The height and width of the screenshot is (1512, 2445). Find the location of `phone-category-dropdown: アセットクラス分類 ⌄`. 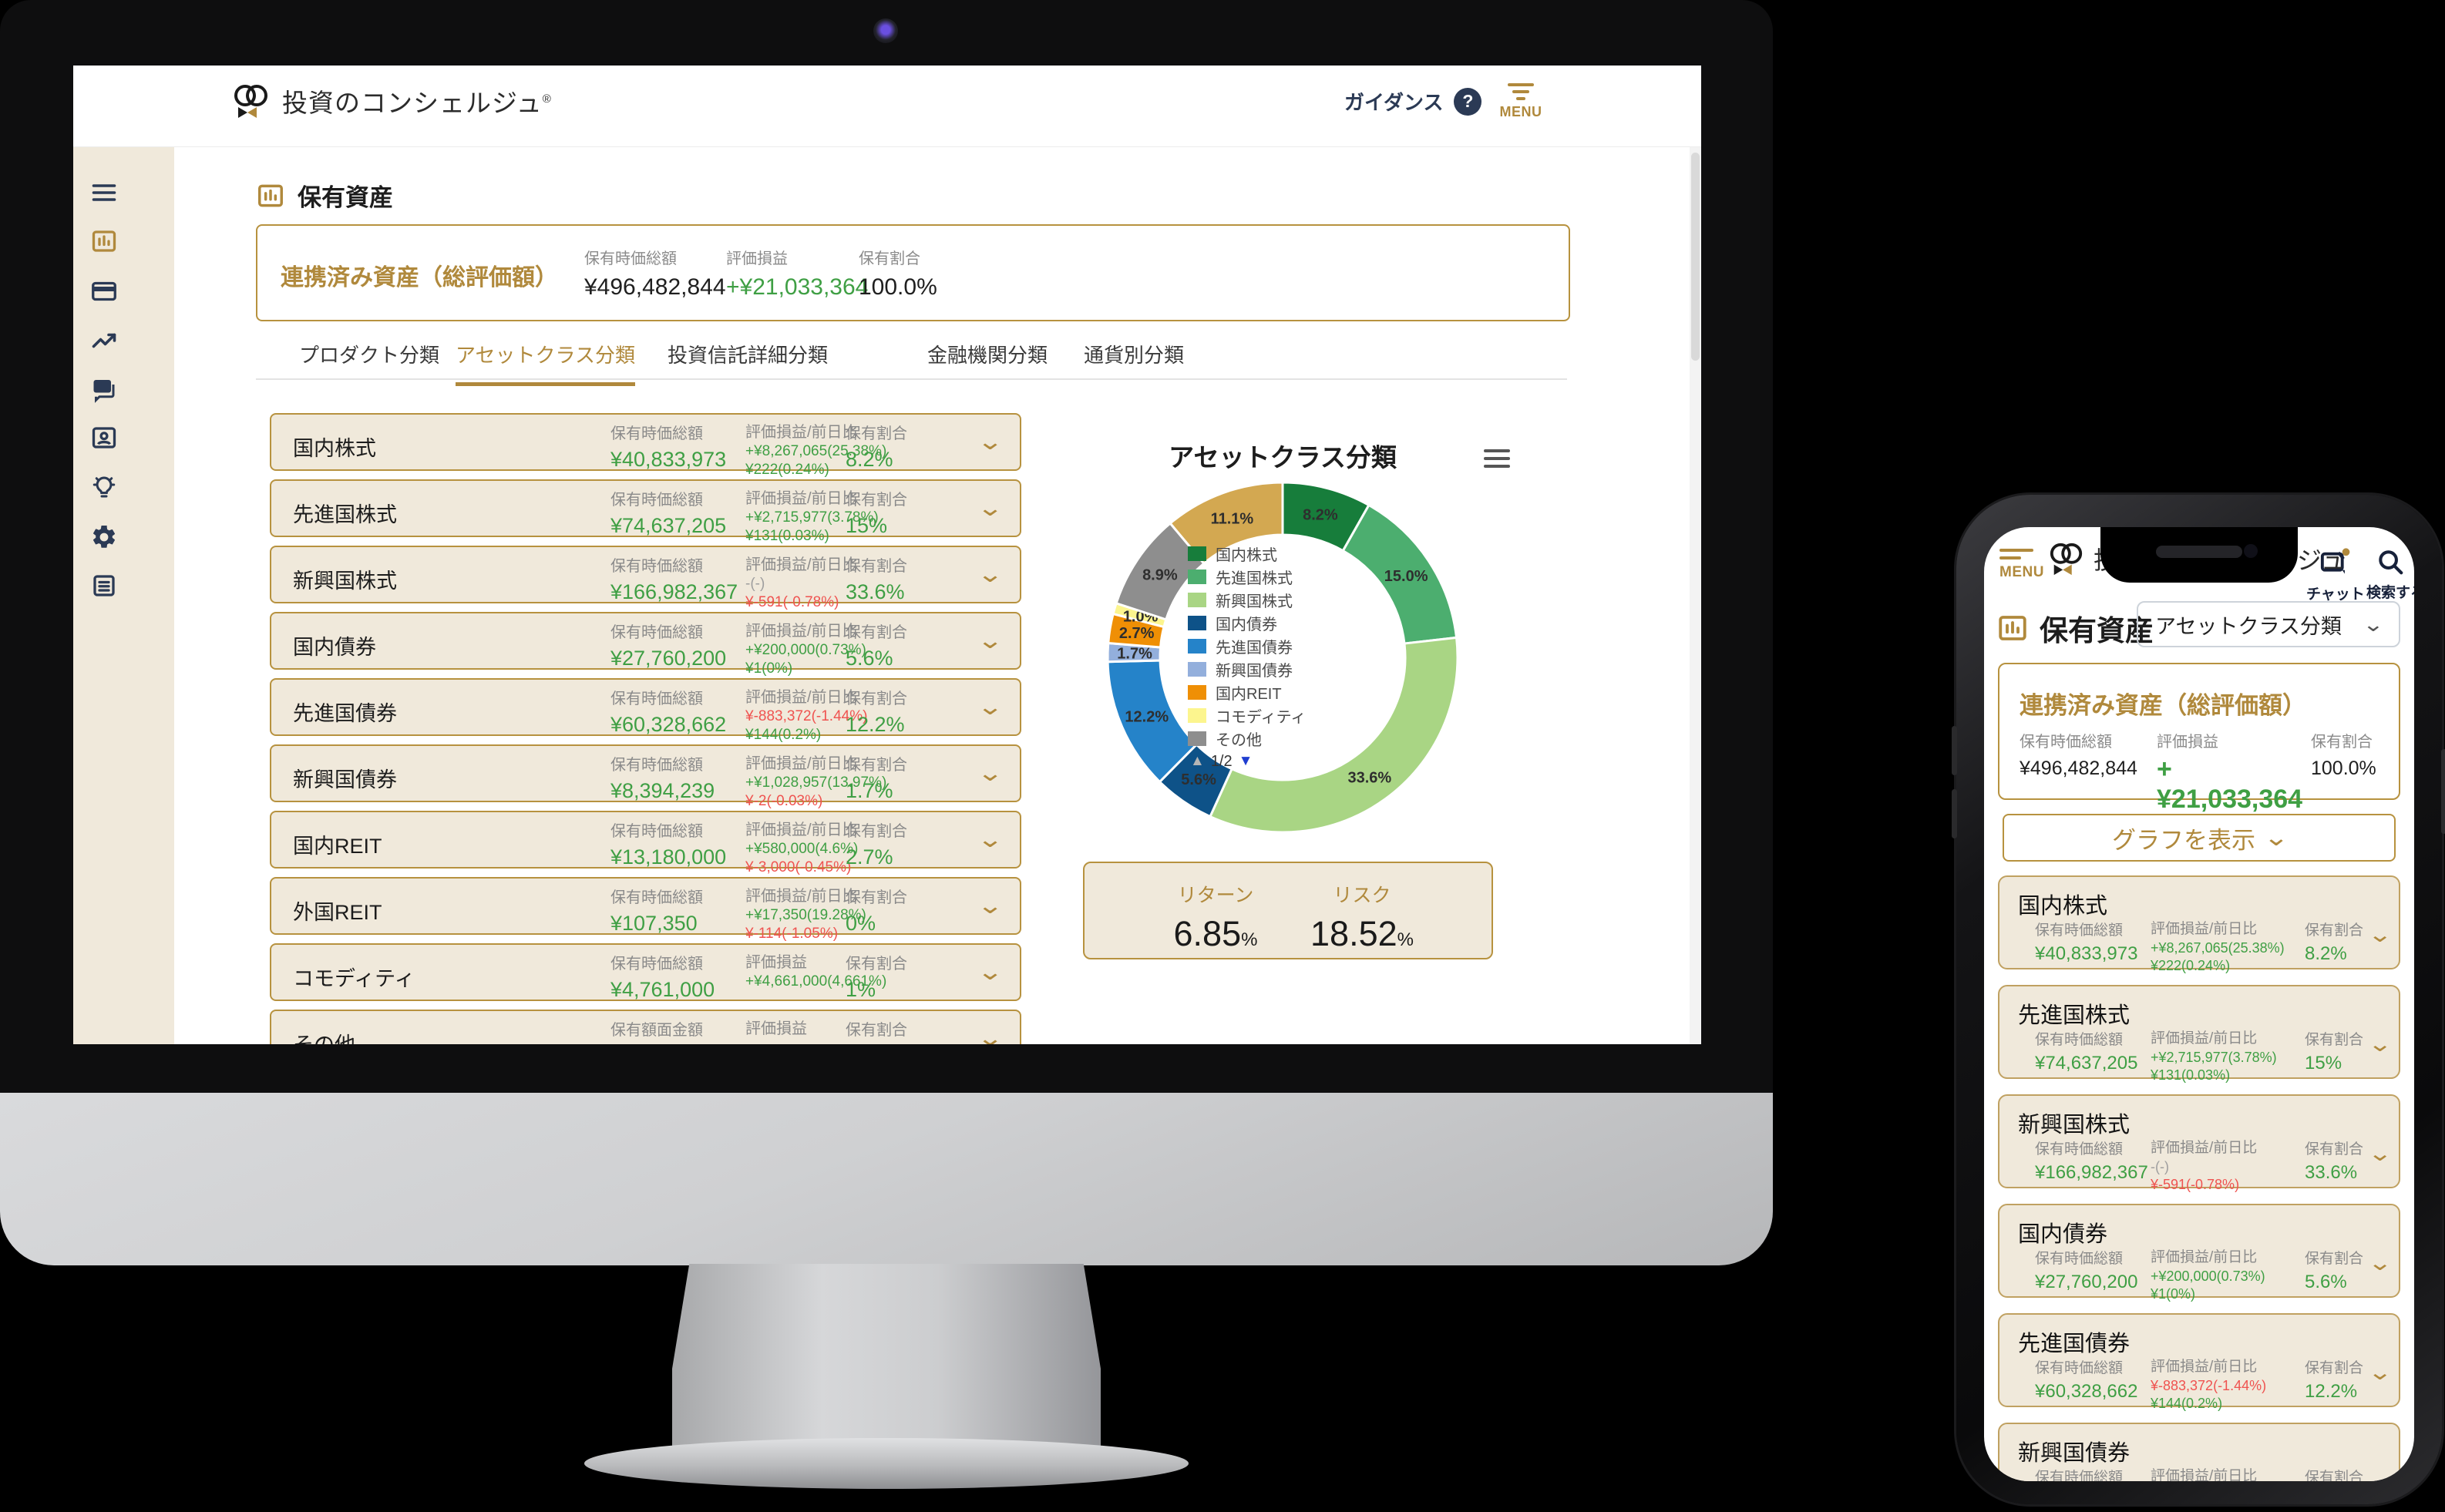

phone-category-dropdown: アセットクラス分類 ⌄ is located at coordinates (2268, 624).